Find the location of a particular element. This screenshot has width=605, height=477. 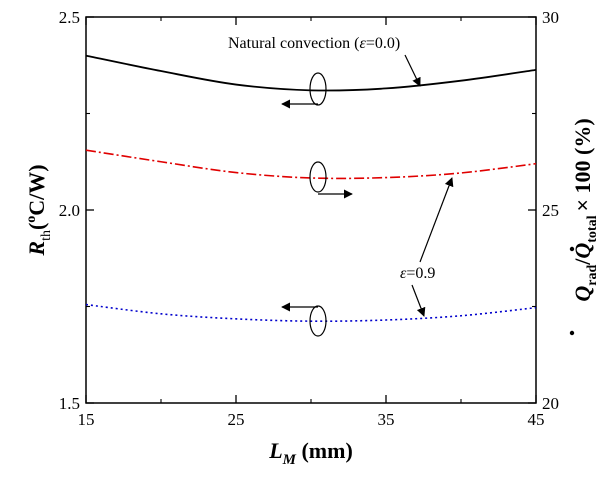

x-axis-title: LM (mm) is located at coordinates (310, 453).